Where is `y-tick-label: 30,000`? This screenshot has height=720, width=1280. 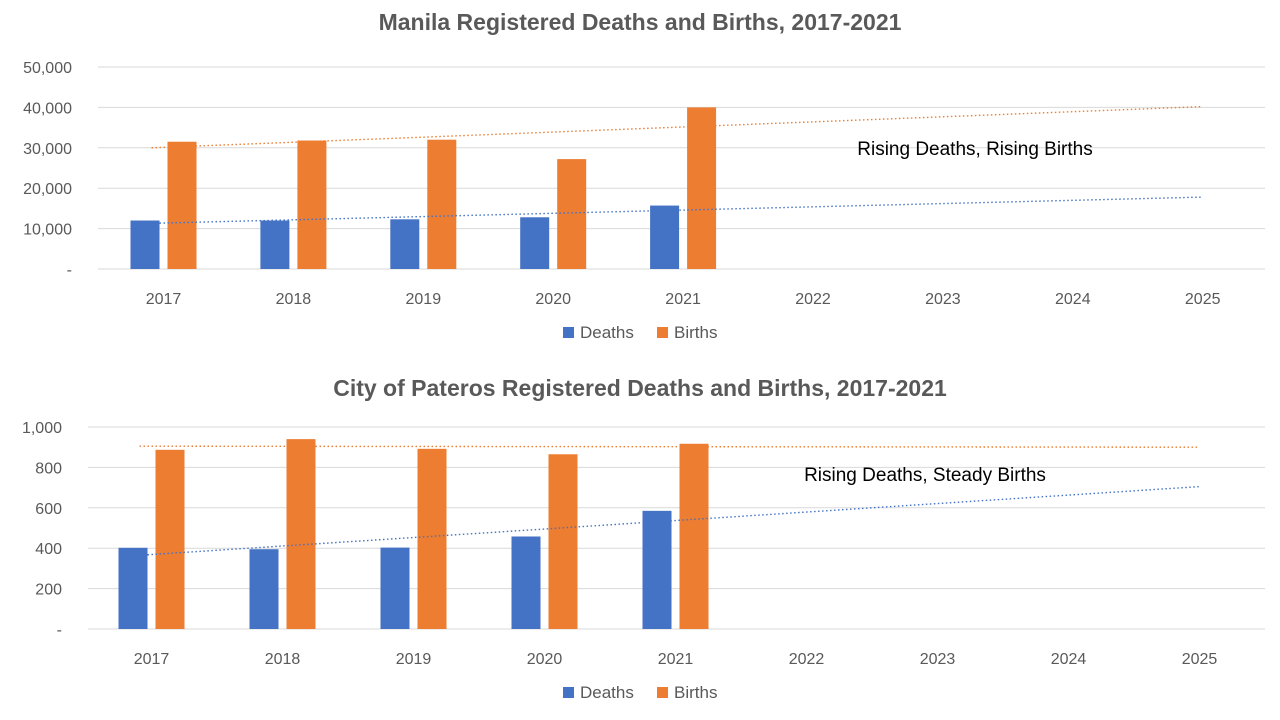
y-tick-label: 30,000 is located at coordinates (47, 149).